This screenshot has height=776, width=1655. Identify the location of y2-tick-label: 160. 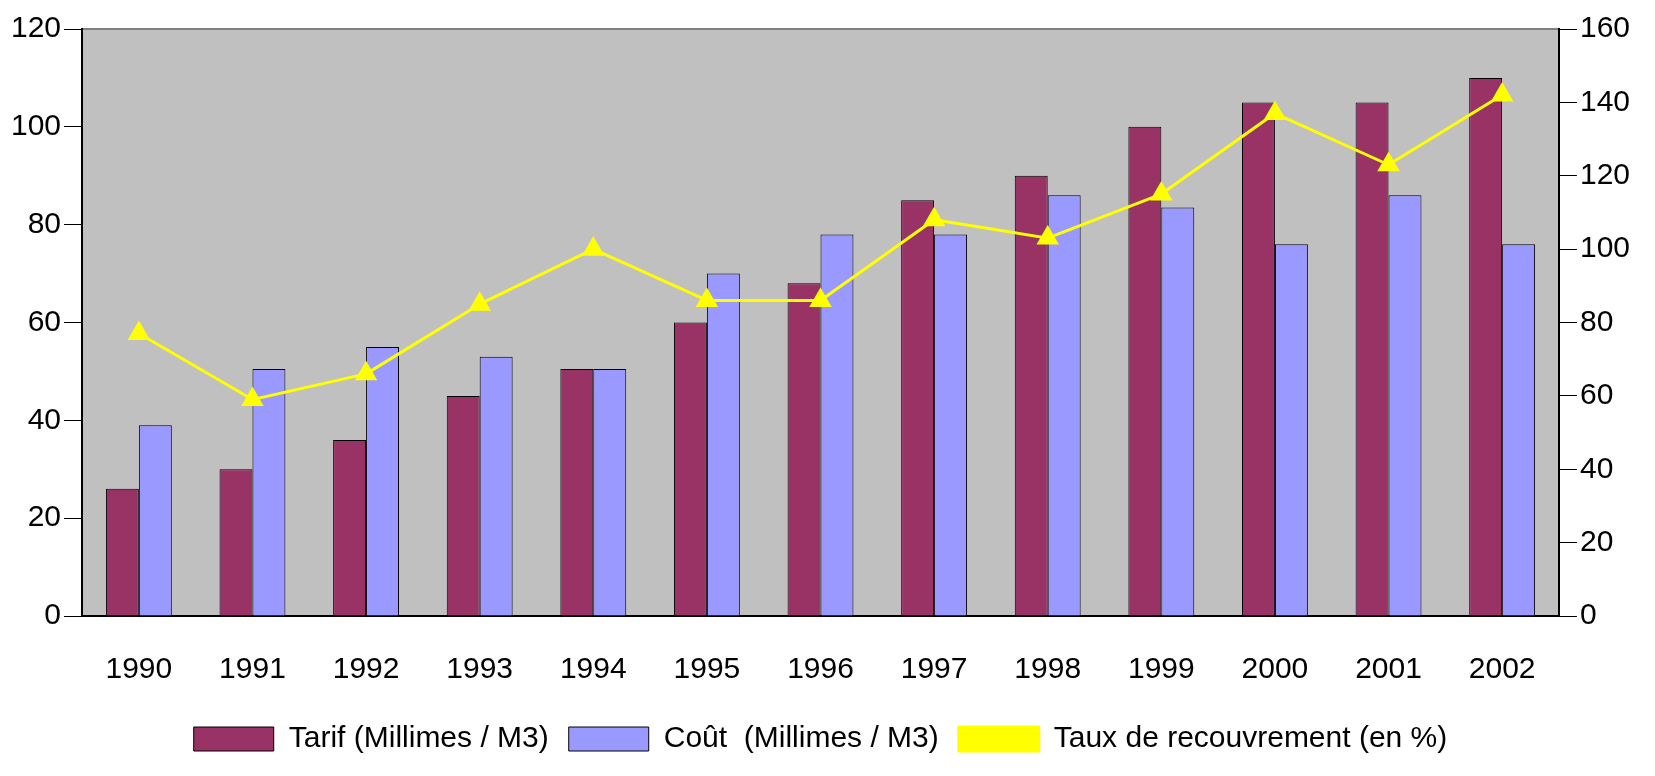
(1605, 27).